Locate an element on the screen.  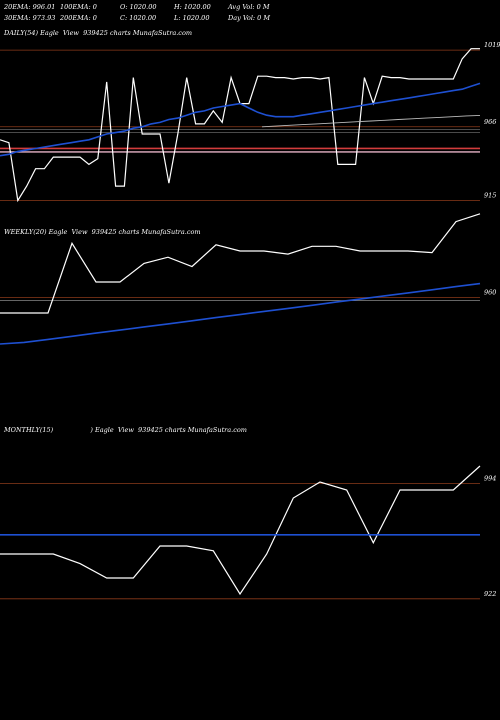
y-tick-label: 966 is located at coordinates (490, 122).